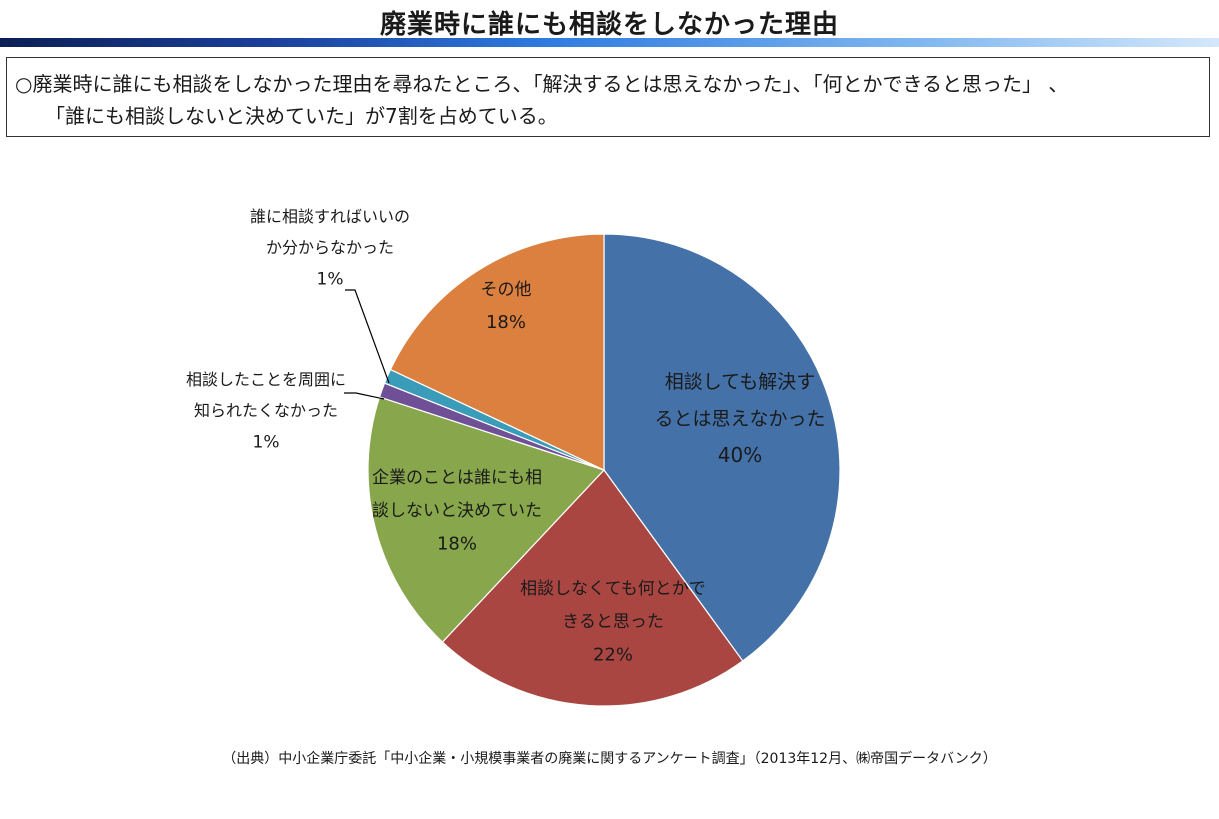 The width and height of the screenshot is (1219, 819). Describe the element at coordinates (739, 419) in the screenshot. I see `pie-label-text: るとは思えなかった` at that location.